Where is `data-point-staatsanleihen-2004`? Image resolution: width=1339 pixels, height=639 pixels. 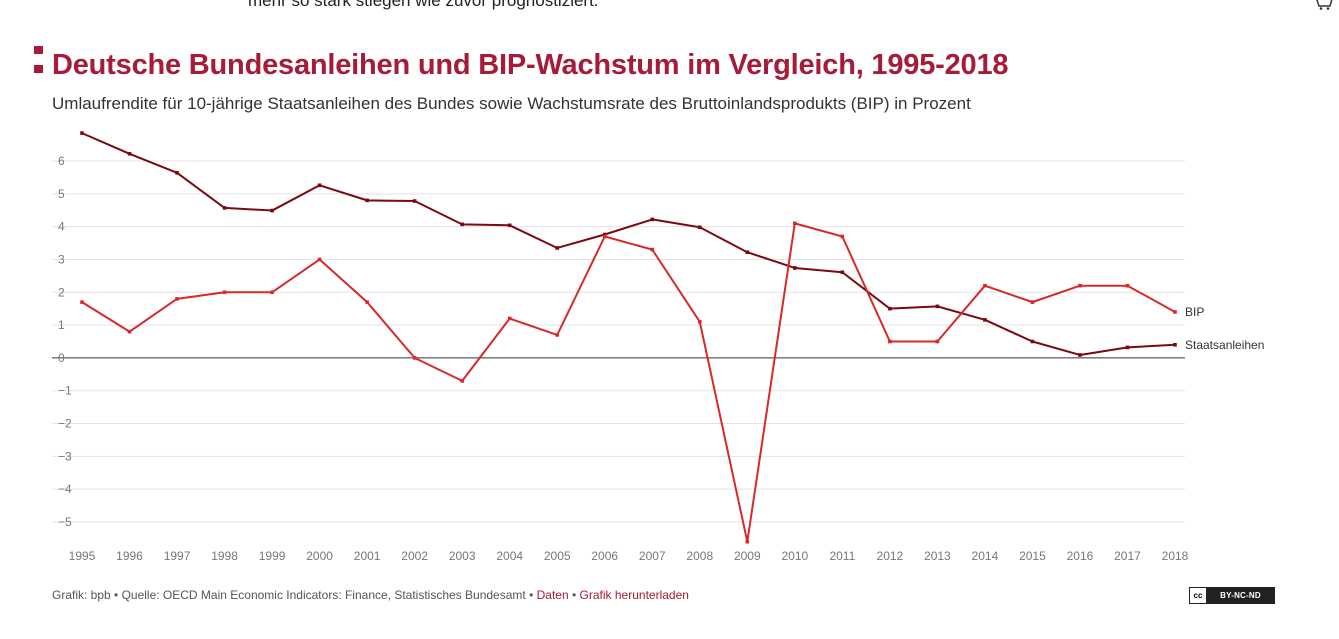
data-point-staatsanleihen-2004 is located at coordinates (509, 225).